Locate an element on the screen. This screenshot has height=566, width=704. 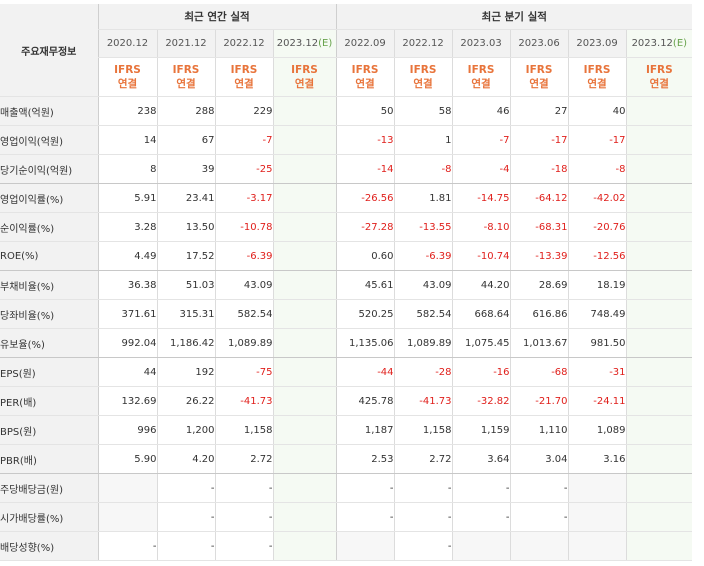
table-cell: -13.39 is located at coordinates (539, 256).